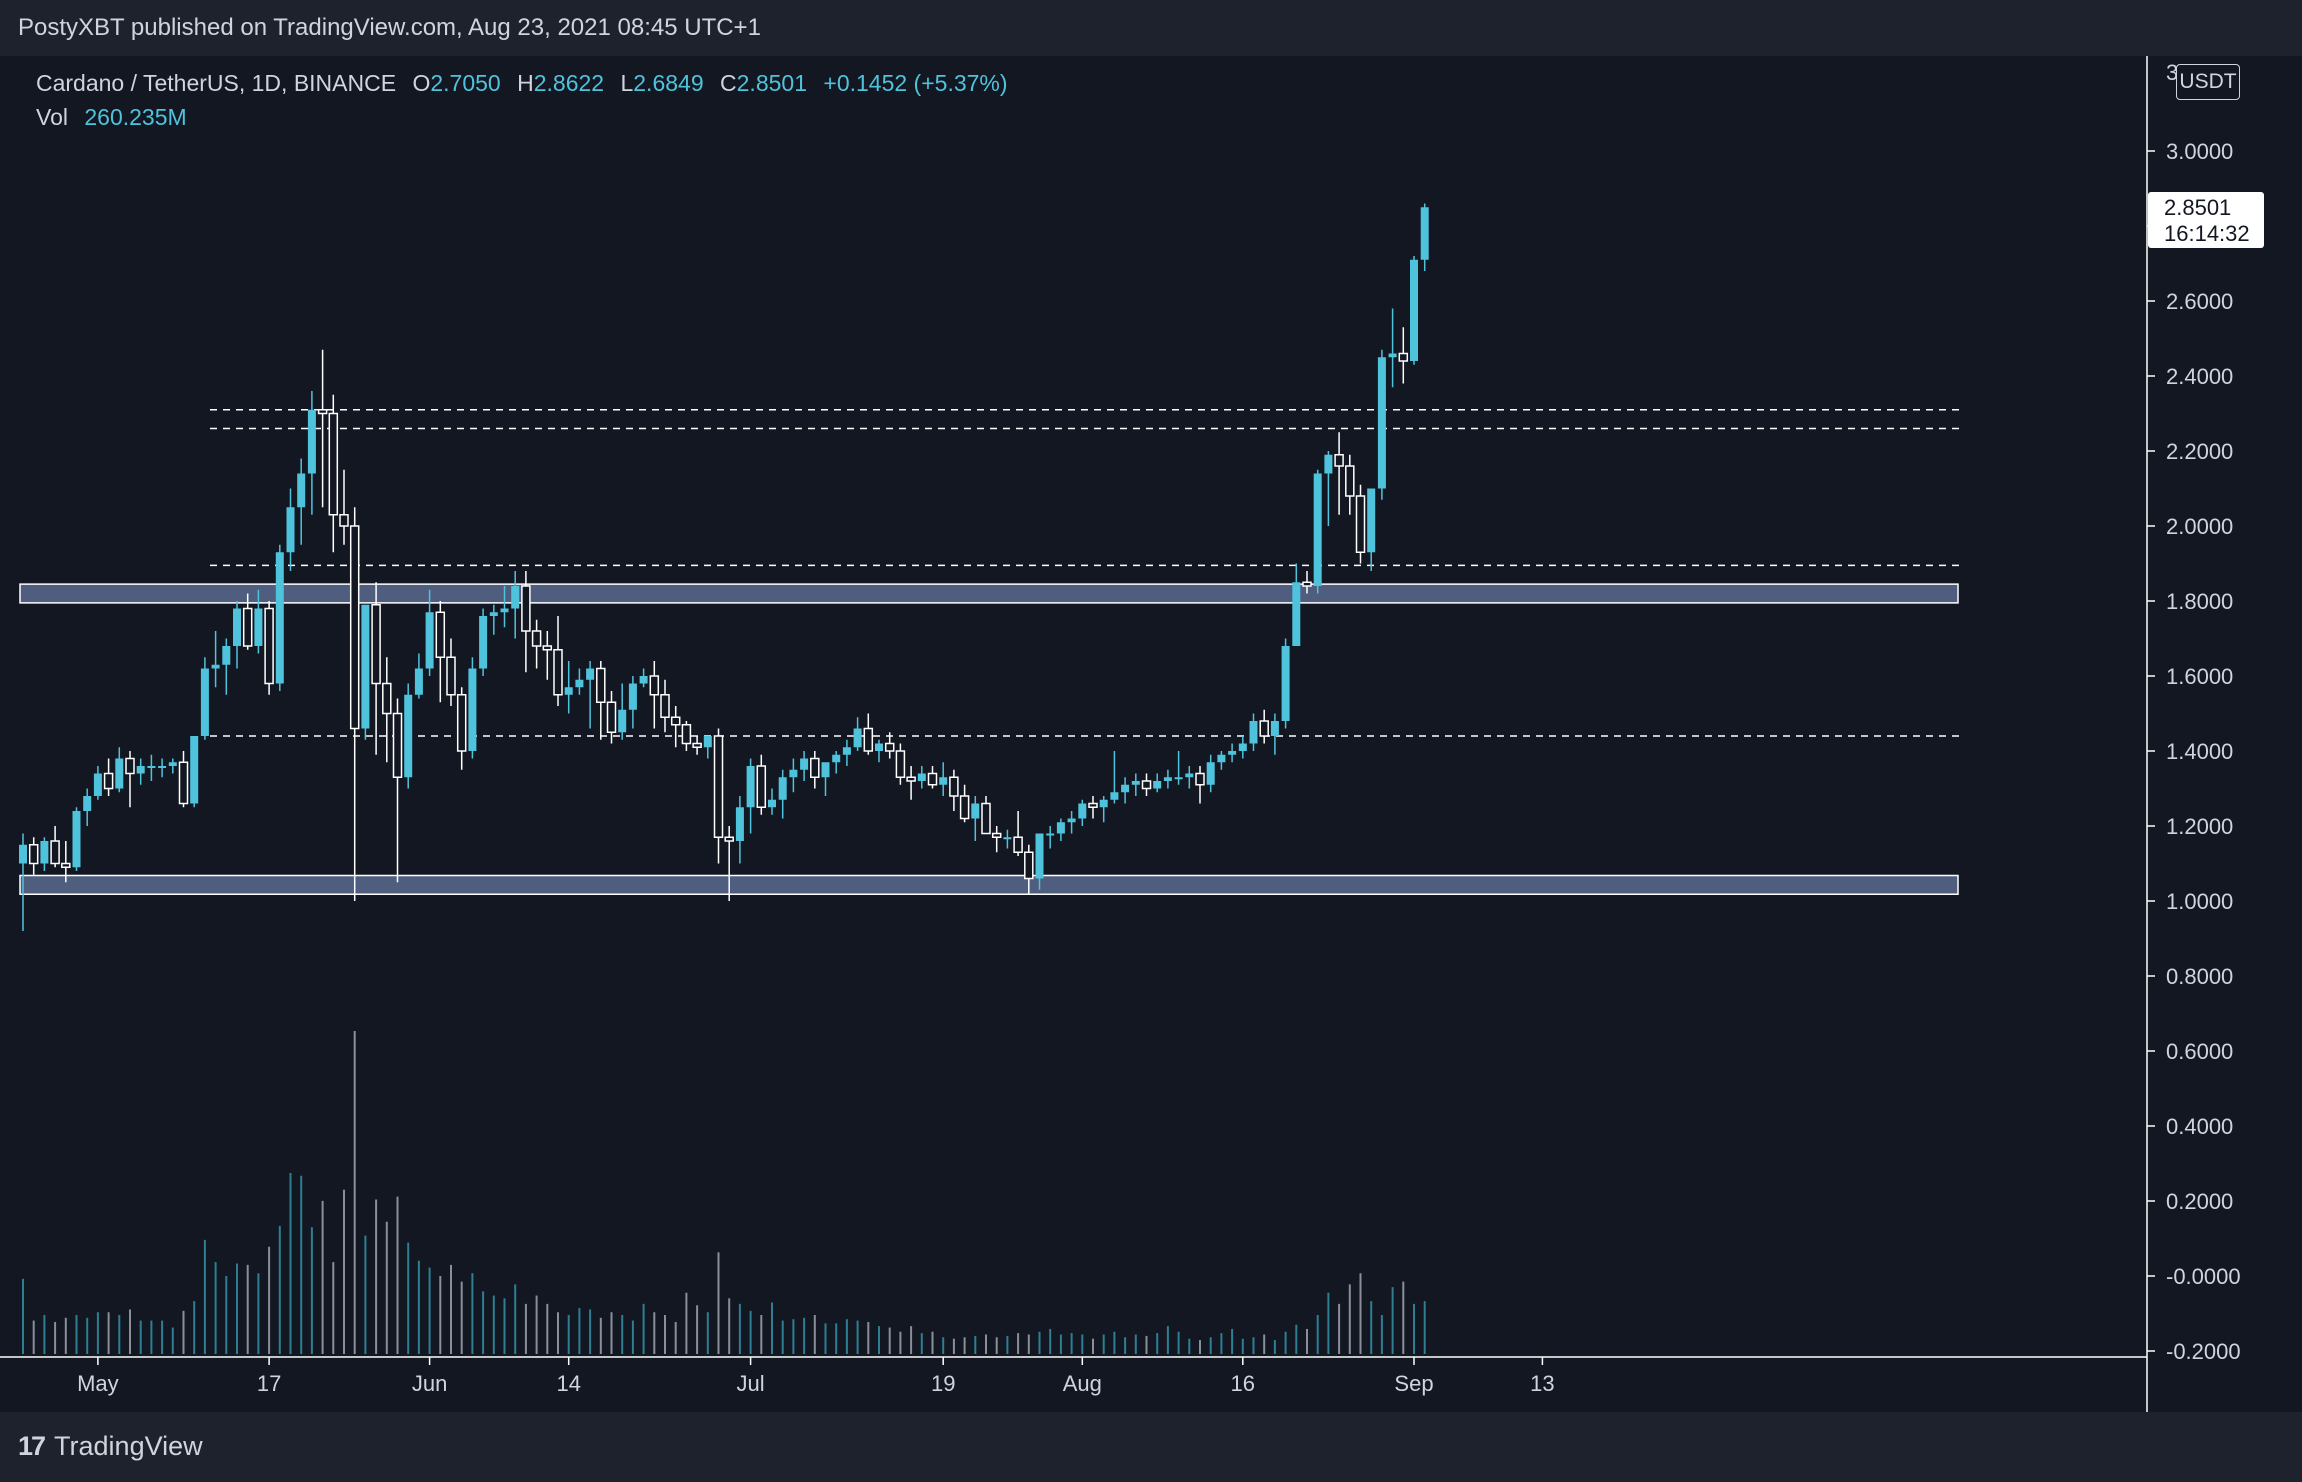 The image size is (2302, 1482). I want to click on x-tick-label: 17, so click(269, 1383).